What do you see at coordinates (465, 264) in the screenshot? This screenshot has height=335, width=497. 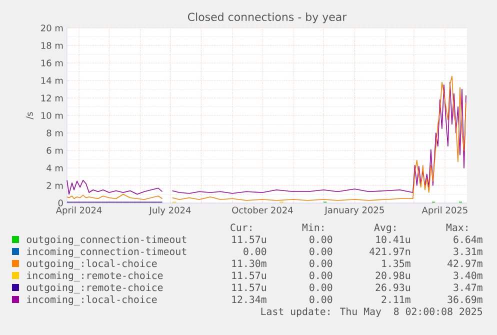 I see `text: 42.97m` at bounding box center [465, 264].